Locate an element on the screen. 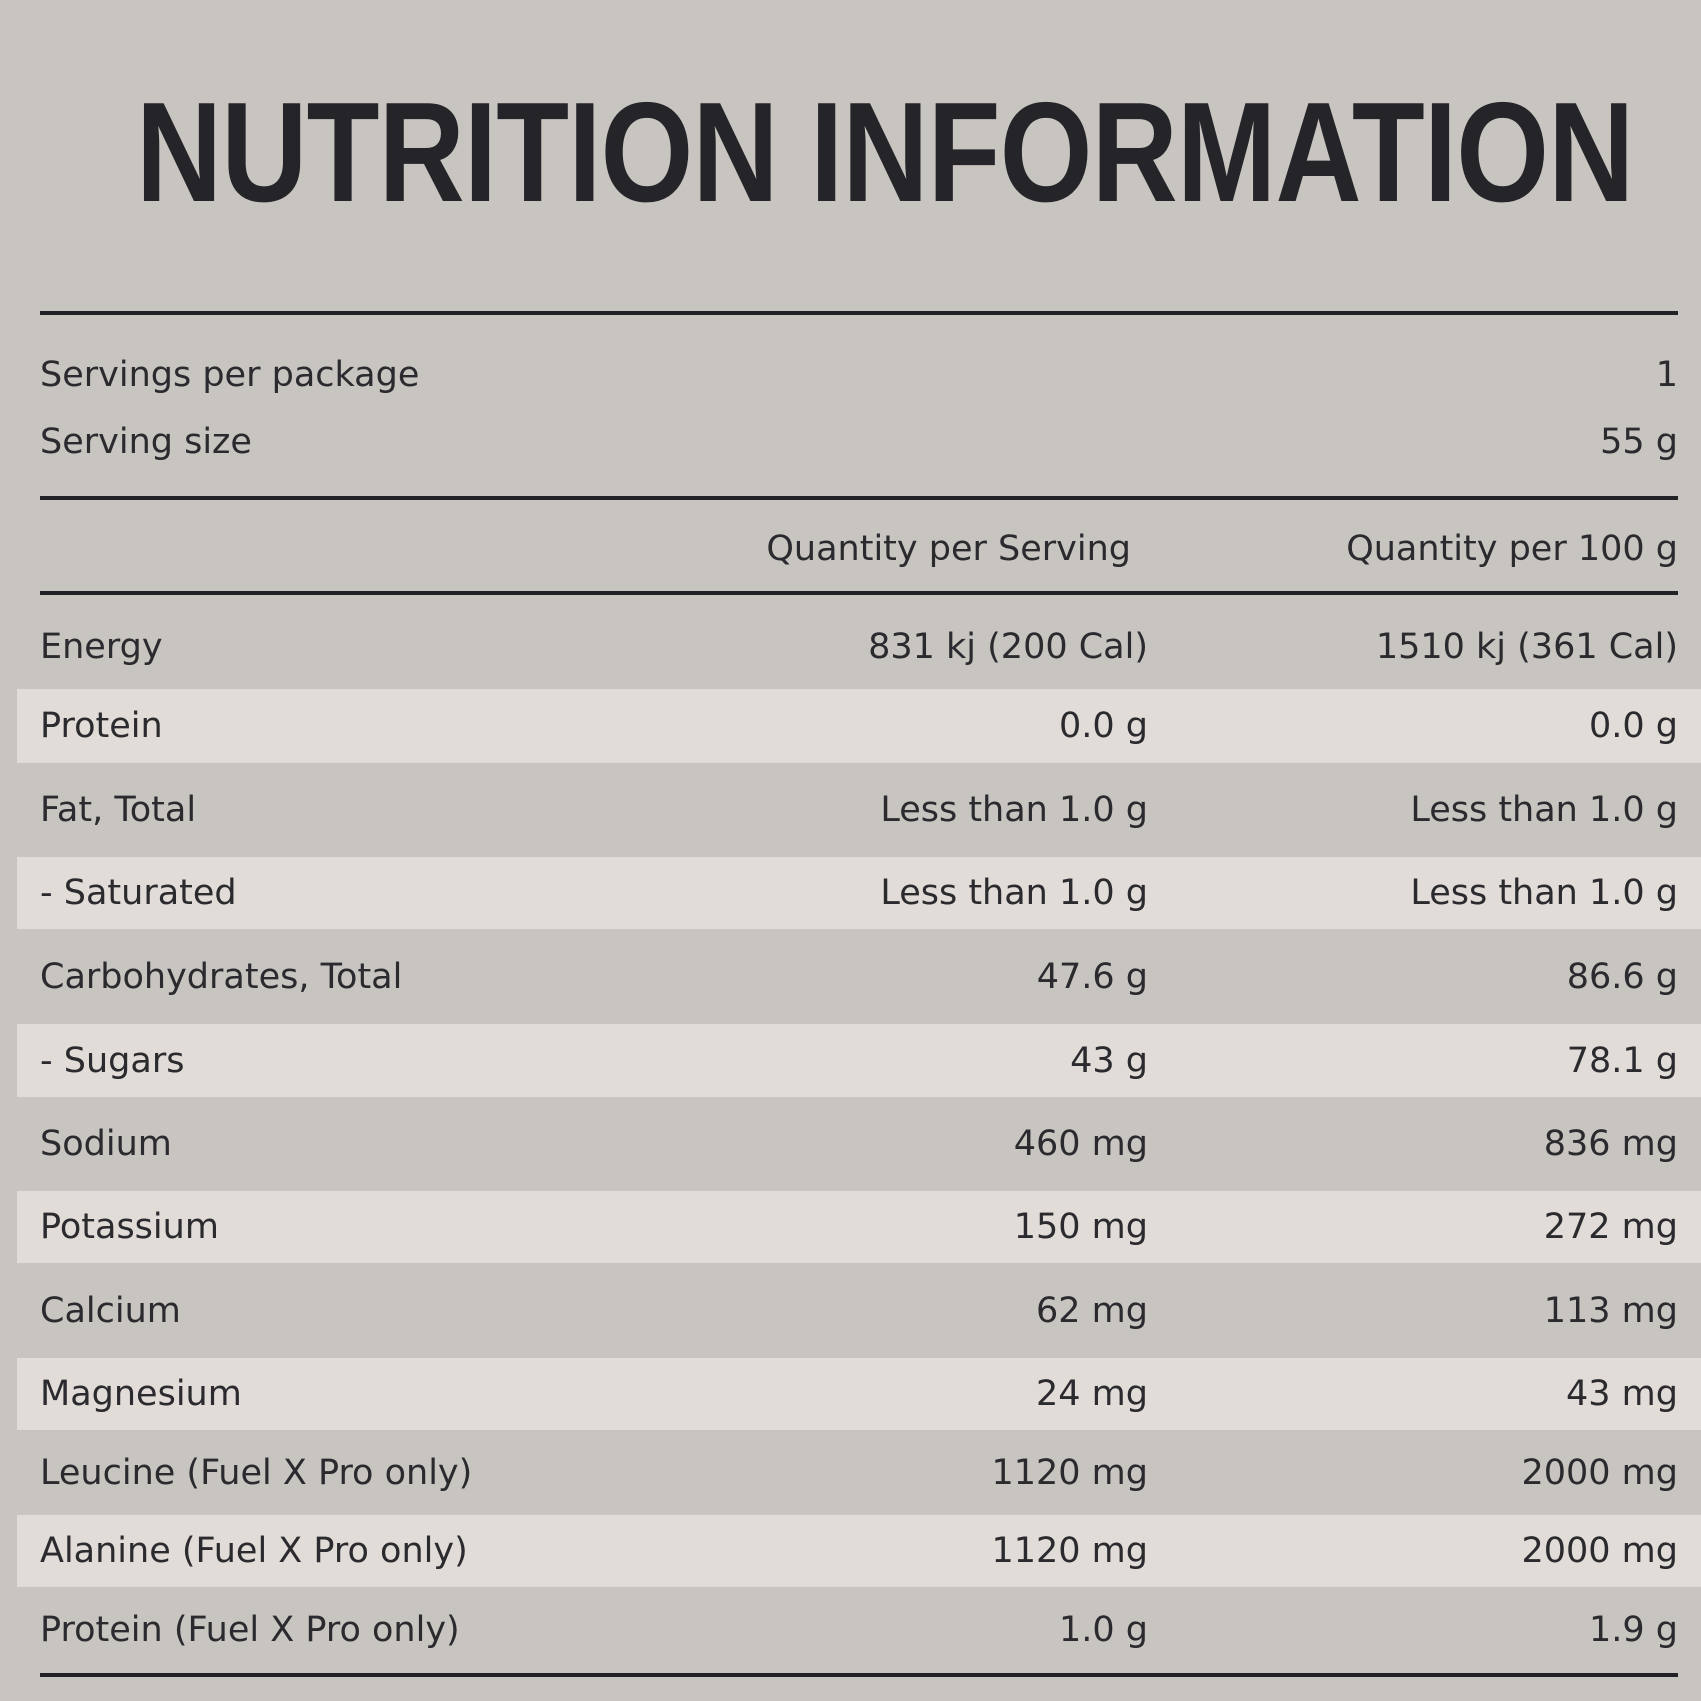 This screenshot has width=1701, height=1701. page-title: NUTRITION INFORMATION is located at coordinates (885, 152).